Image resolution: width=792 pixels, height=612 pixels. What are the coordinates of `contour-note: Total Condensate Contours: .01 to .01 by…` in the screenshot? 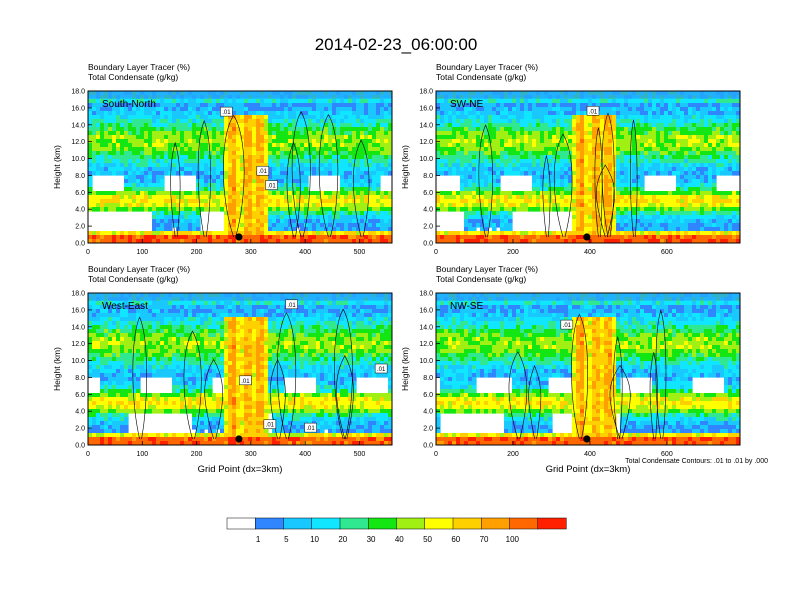 It's located at (696, 461).